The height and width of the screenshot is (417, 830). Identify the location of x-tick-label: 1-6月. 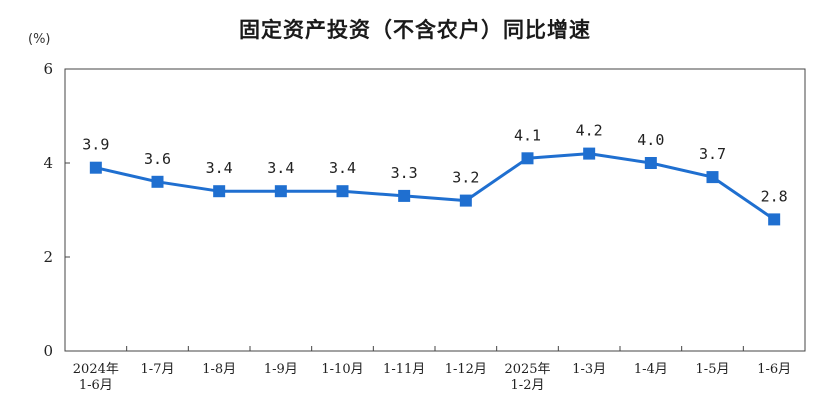
(774, 369).